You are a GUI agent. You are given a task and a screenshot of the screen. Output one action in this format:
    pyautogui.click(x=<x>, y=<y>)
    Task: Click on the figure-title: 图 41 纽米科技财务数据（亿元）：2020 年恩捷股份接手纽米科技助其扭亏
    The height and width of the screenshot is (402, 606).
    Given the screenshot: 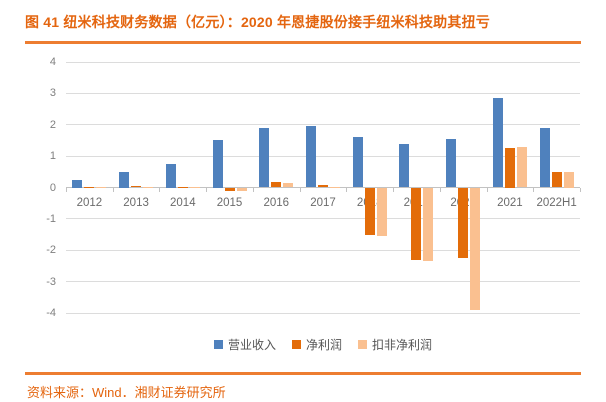 What is the action you would take?
    pyautogui.click(x=257, y=22)
    